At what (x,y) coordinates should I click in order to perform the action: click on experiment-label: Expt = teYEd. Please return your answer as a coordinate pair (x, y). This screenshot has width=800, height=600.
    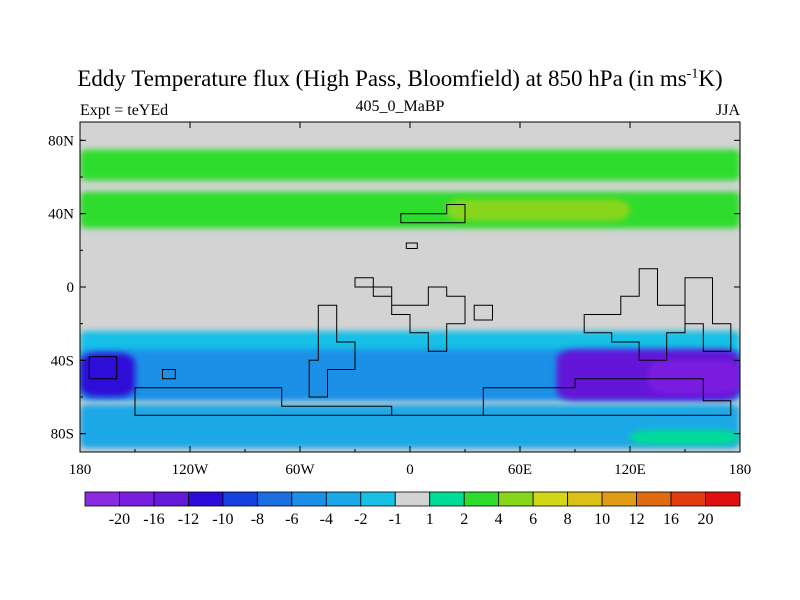
    Looking at the image, I should click on (124, 110).